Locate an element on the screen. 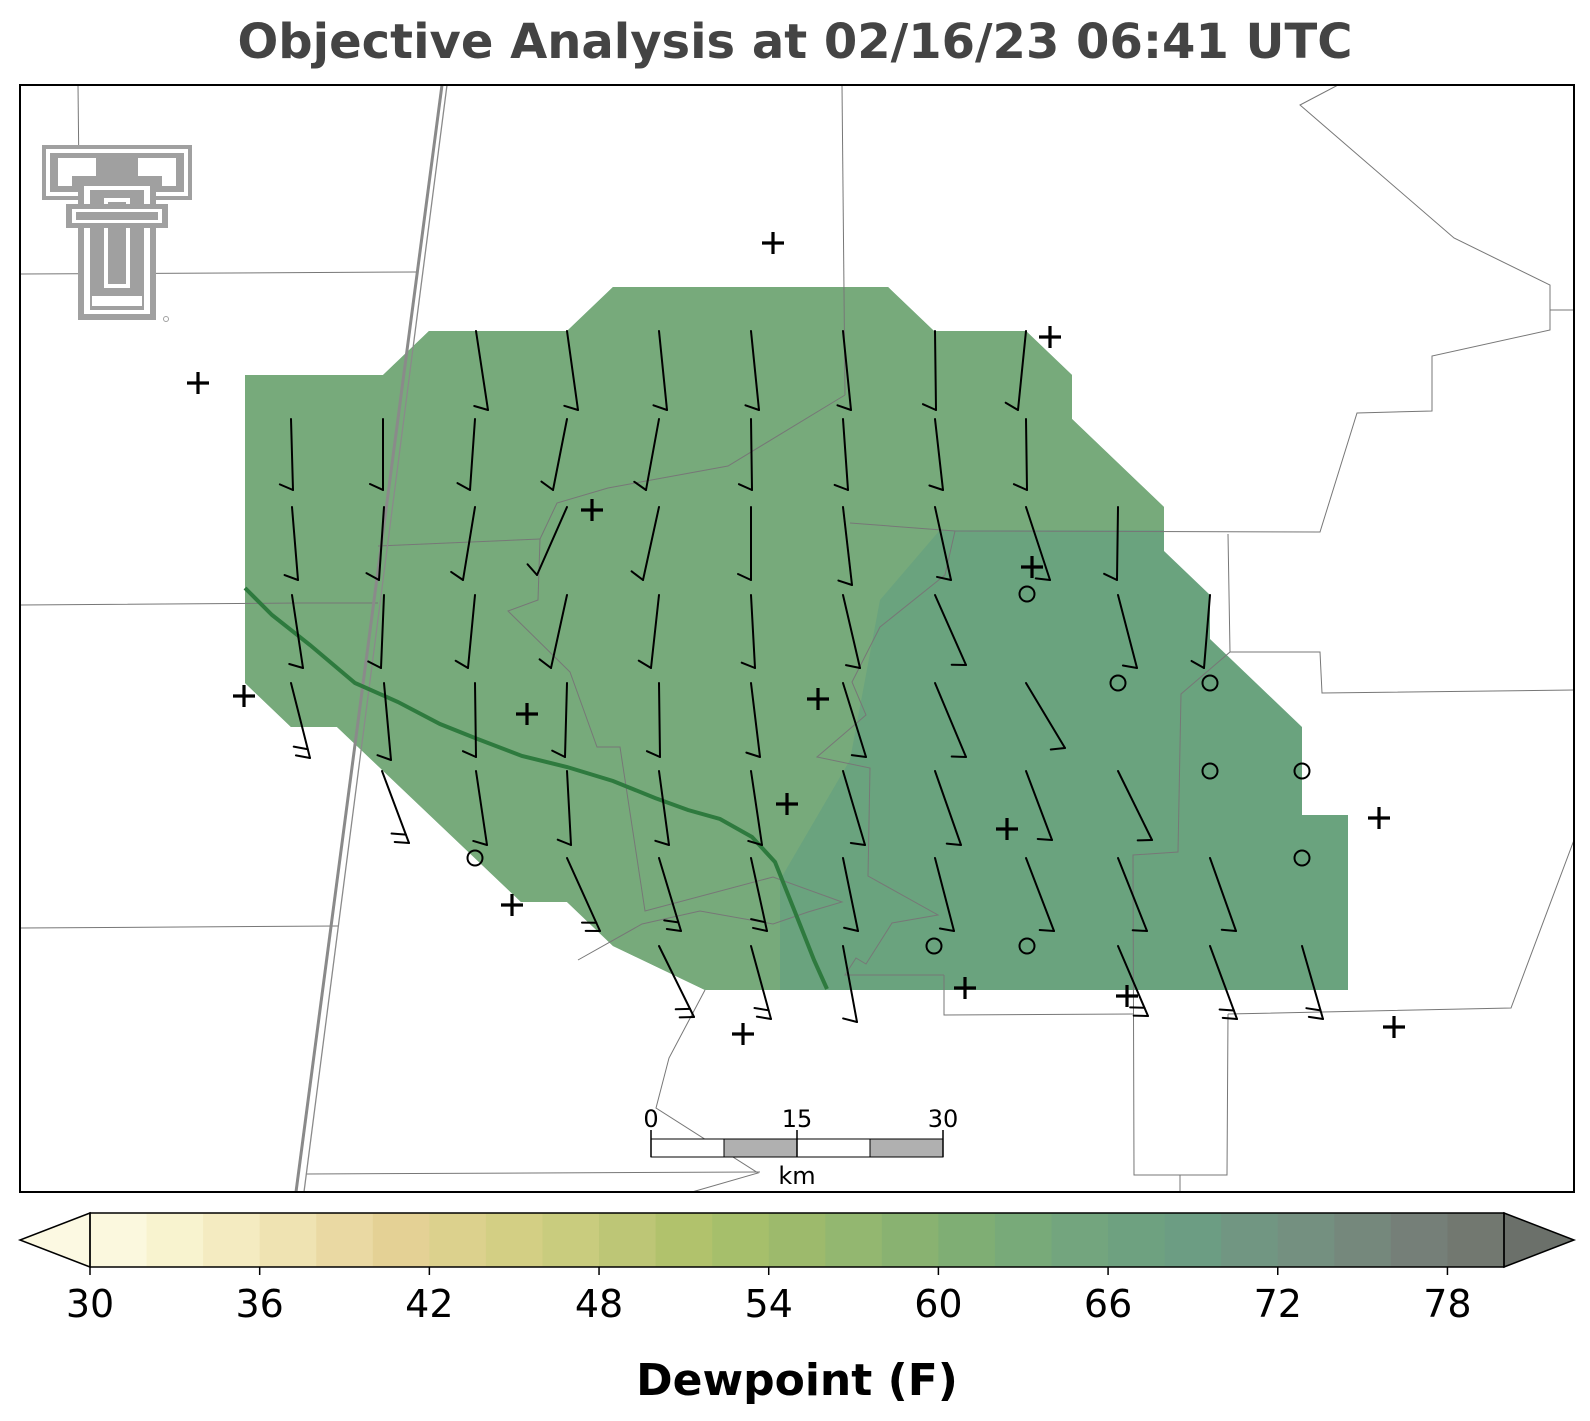 The image size is (1590, 1421). scale-bar: 0 15 30 km is located at coordinates (800, 1147).